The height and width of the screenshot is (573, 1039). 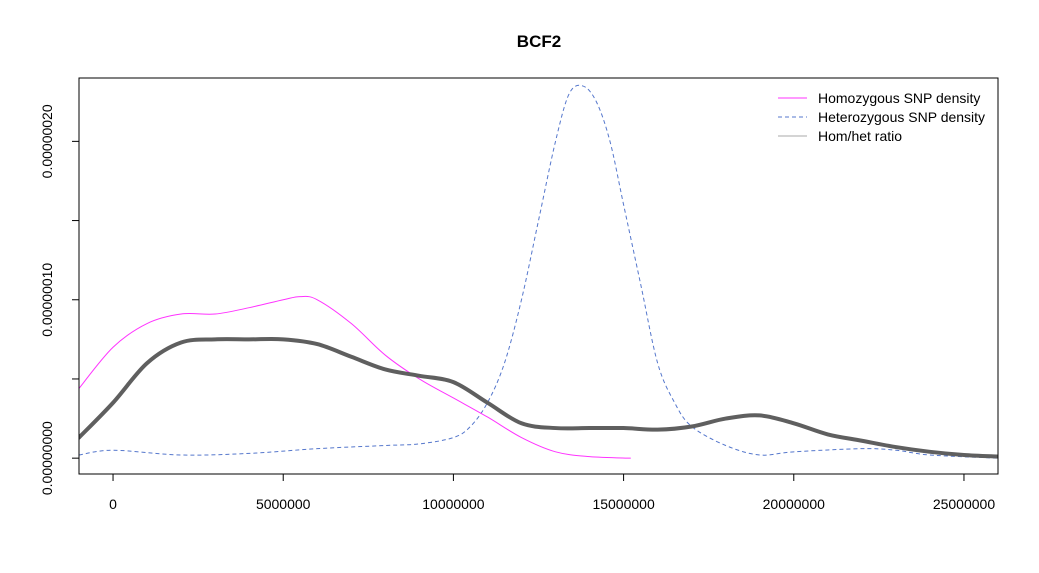 What do you see at coordinates (860, 136) in the screenshot?
I see `legend-label-2: Hom/het ratio` at bounding box center [860, 136].